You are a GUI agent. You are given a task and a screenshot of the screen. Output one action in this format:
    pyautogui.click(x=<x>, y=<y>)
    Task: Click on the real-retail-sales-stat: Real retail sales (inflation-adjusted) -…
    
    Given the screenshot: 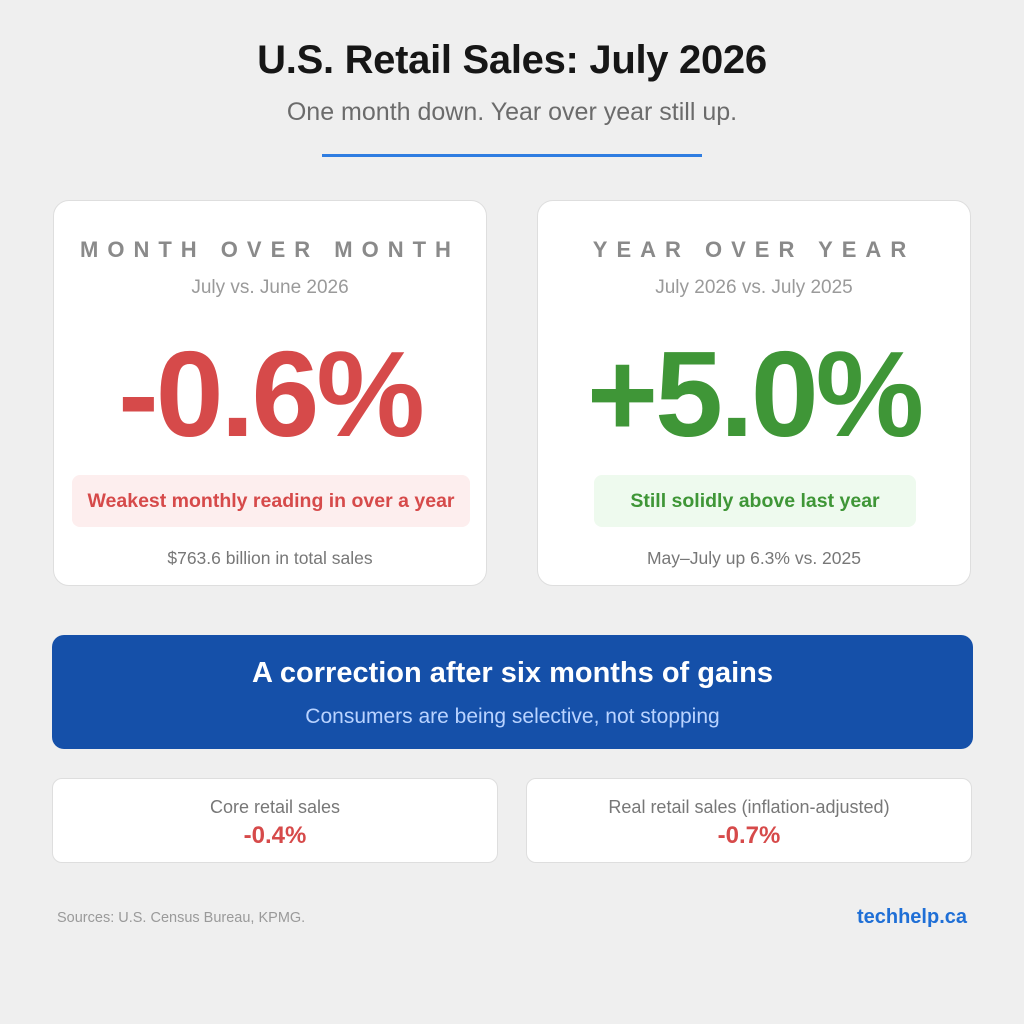 What is the action you would take?
    pyautogui.click(x=749, y=820)
    